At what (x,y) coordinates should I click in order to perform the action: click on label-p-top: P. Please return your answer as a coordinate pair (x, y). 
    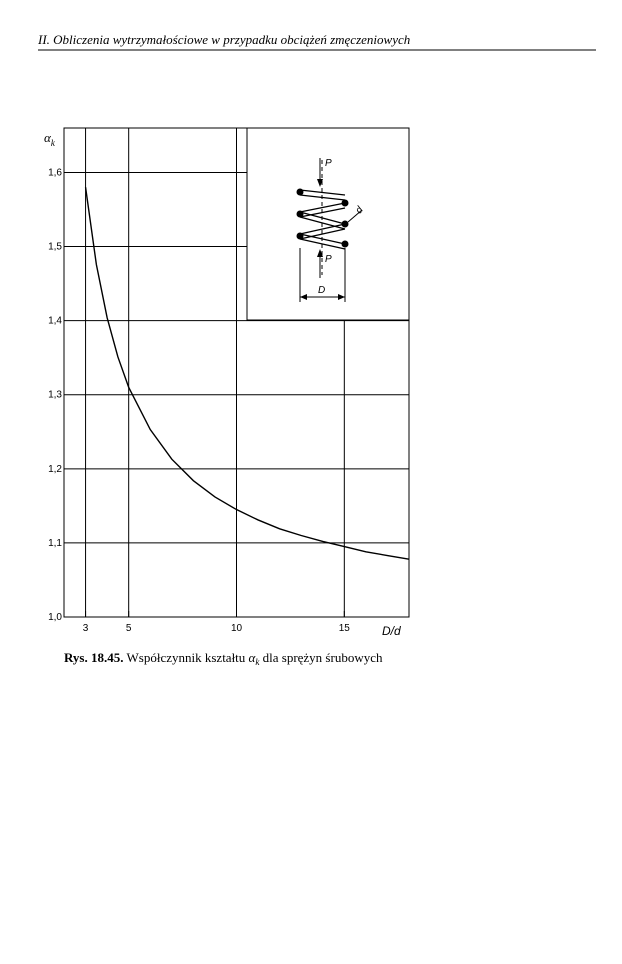
    Looking at the image, I should click on (328, 163).